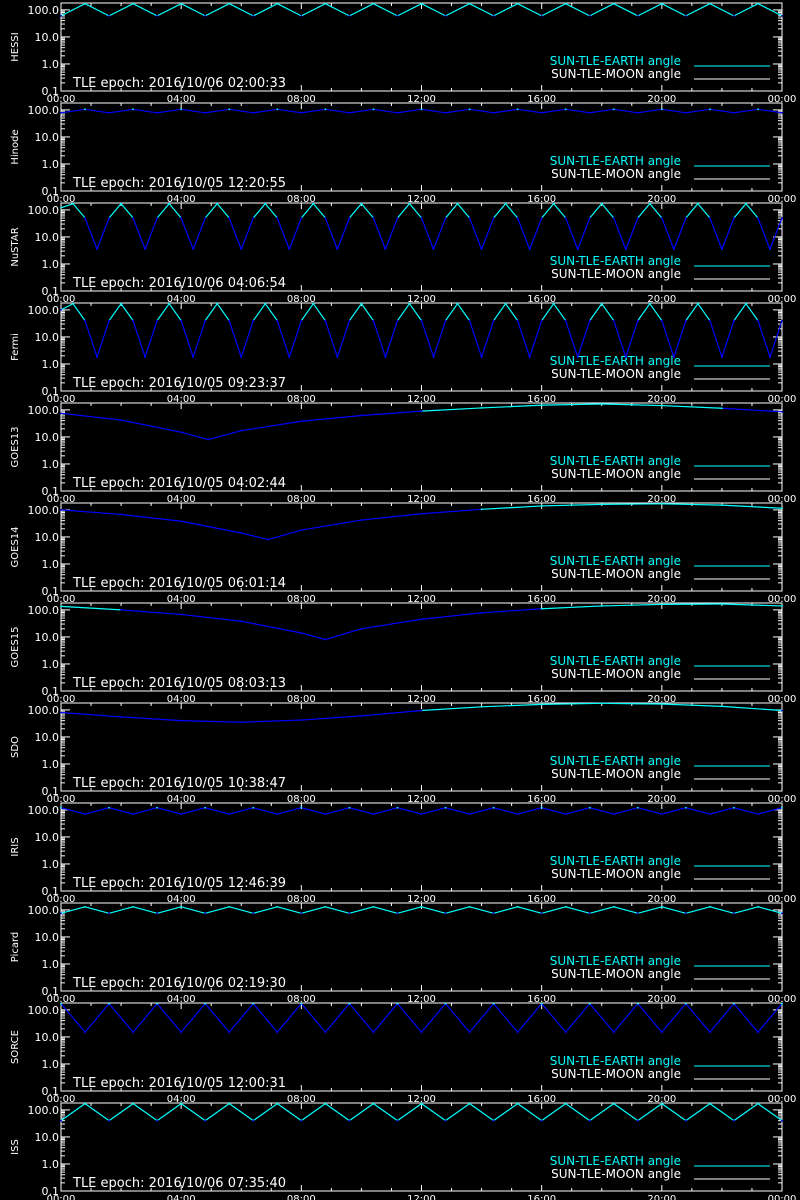 Image resolution: width=800 pixels, height=1200 pixels. I want to click on x-tick-label: 00:00, so click(61, 699).